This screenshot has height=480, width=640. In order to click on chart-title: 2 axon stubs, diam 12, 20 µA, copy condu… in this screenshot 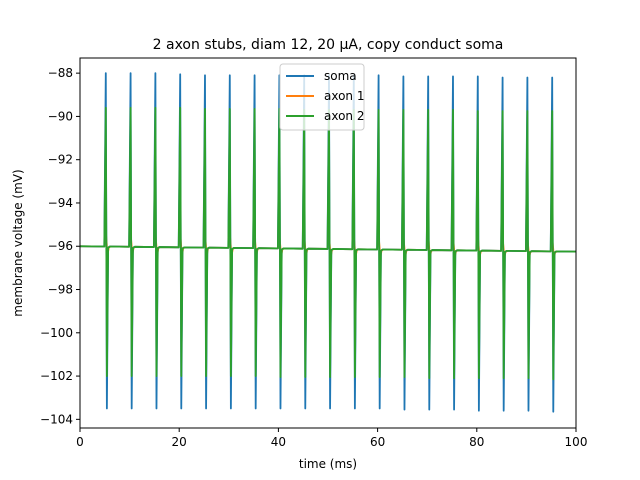, I will do `click(328, 45)`.